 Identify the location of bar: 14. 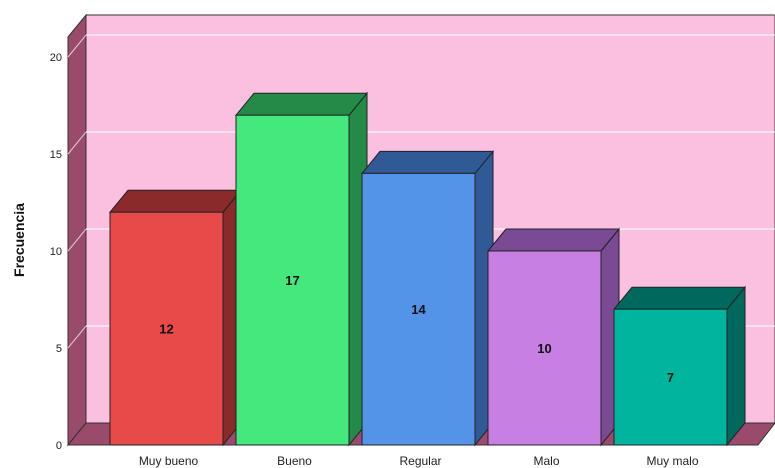
(427, 298).